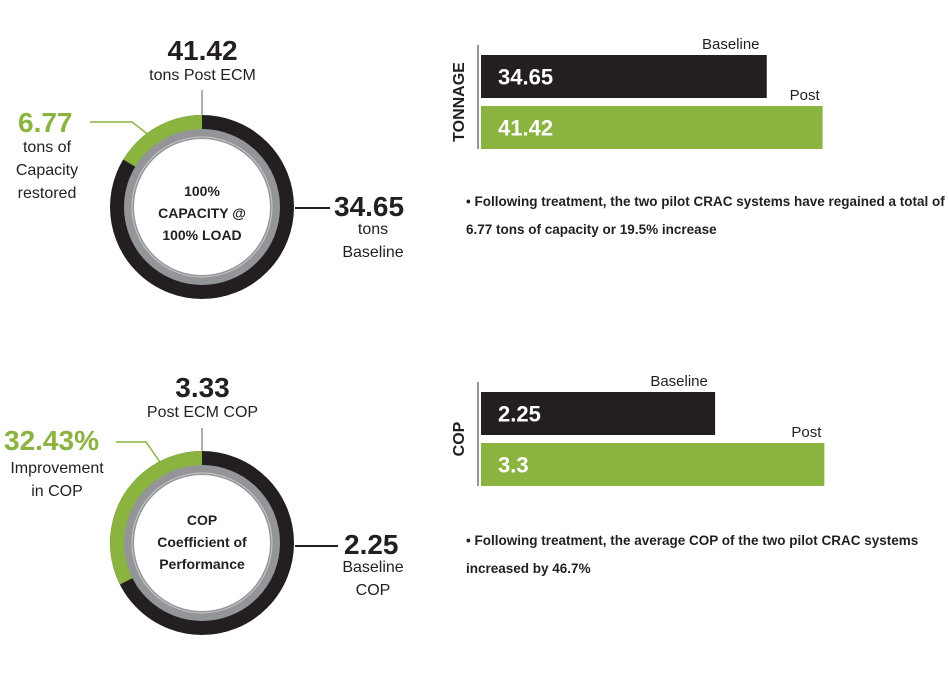 Image resolution: width=949 pixels, height=679 pixels. I want to click on donut-right-value: 34.65, so click(369, 206).